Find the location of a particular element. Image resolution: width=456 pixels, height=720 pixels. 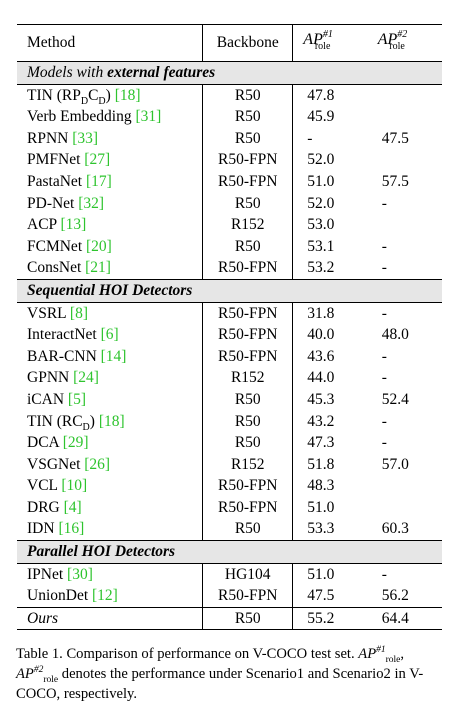

ap-role-1-cell: 47.5 is located at coordinates (321, 596).